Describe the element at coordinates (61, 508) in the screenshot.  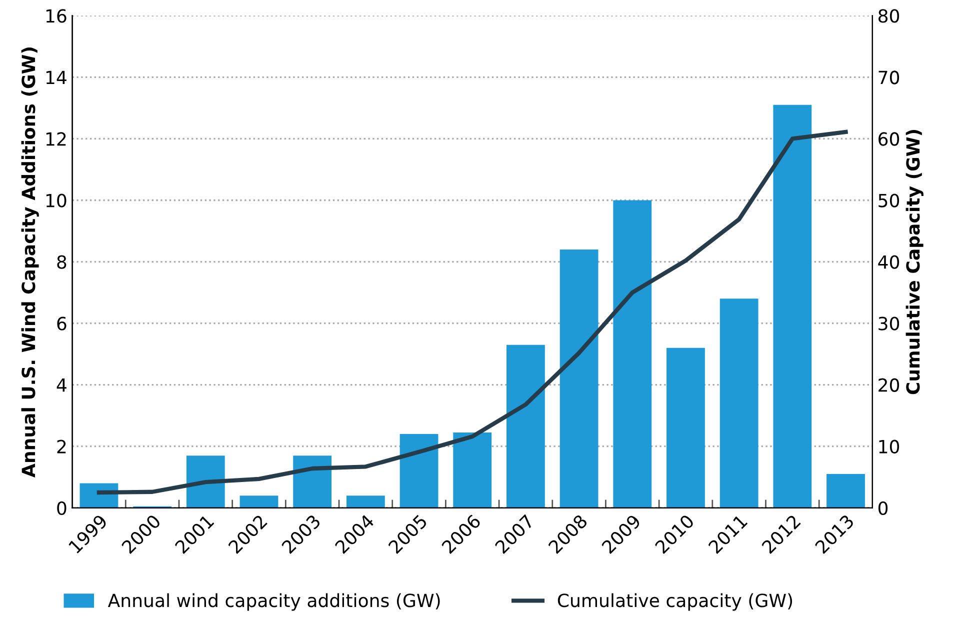
I see `y-tick-label: 0` at that location.